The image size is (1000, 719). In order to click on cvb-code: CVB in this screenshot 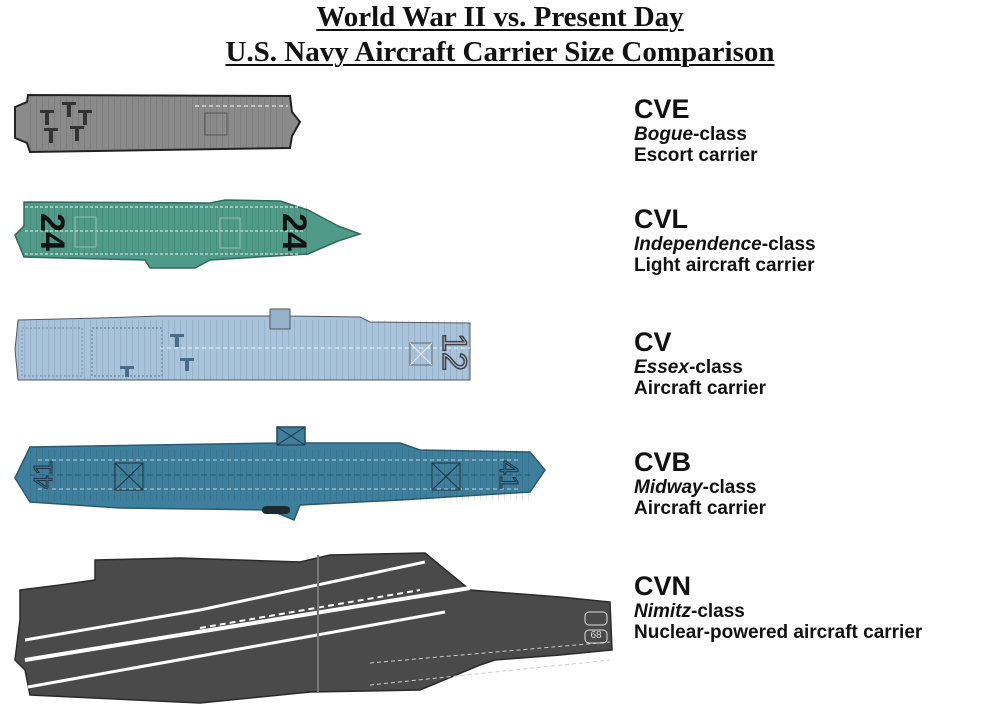, I will do `click(663, 462)`.